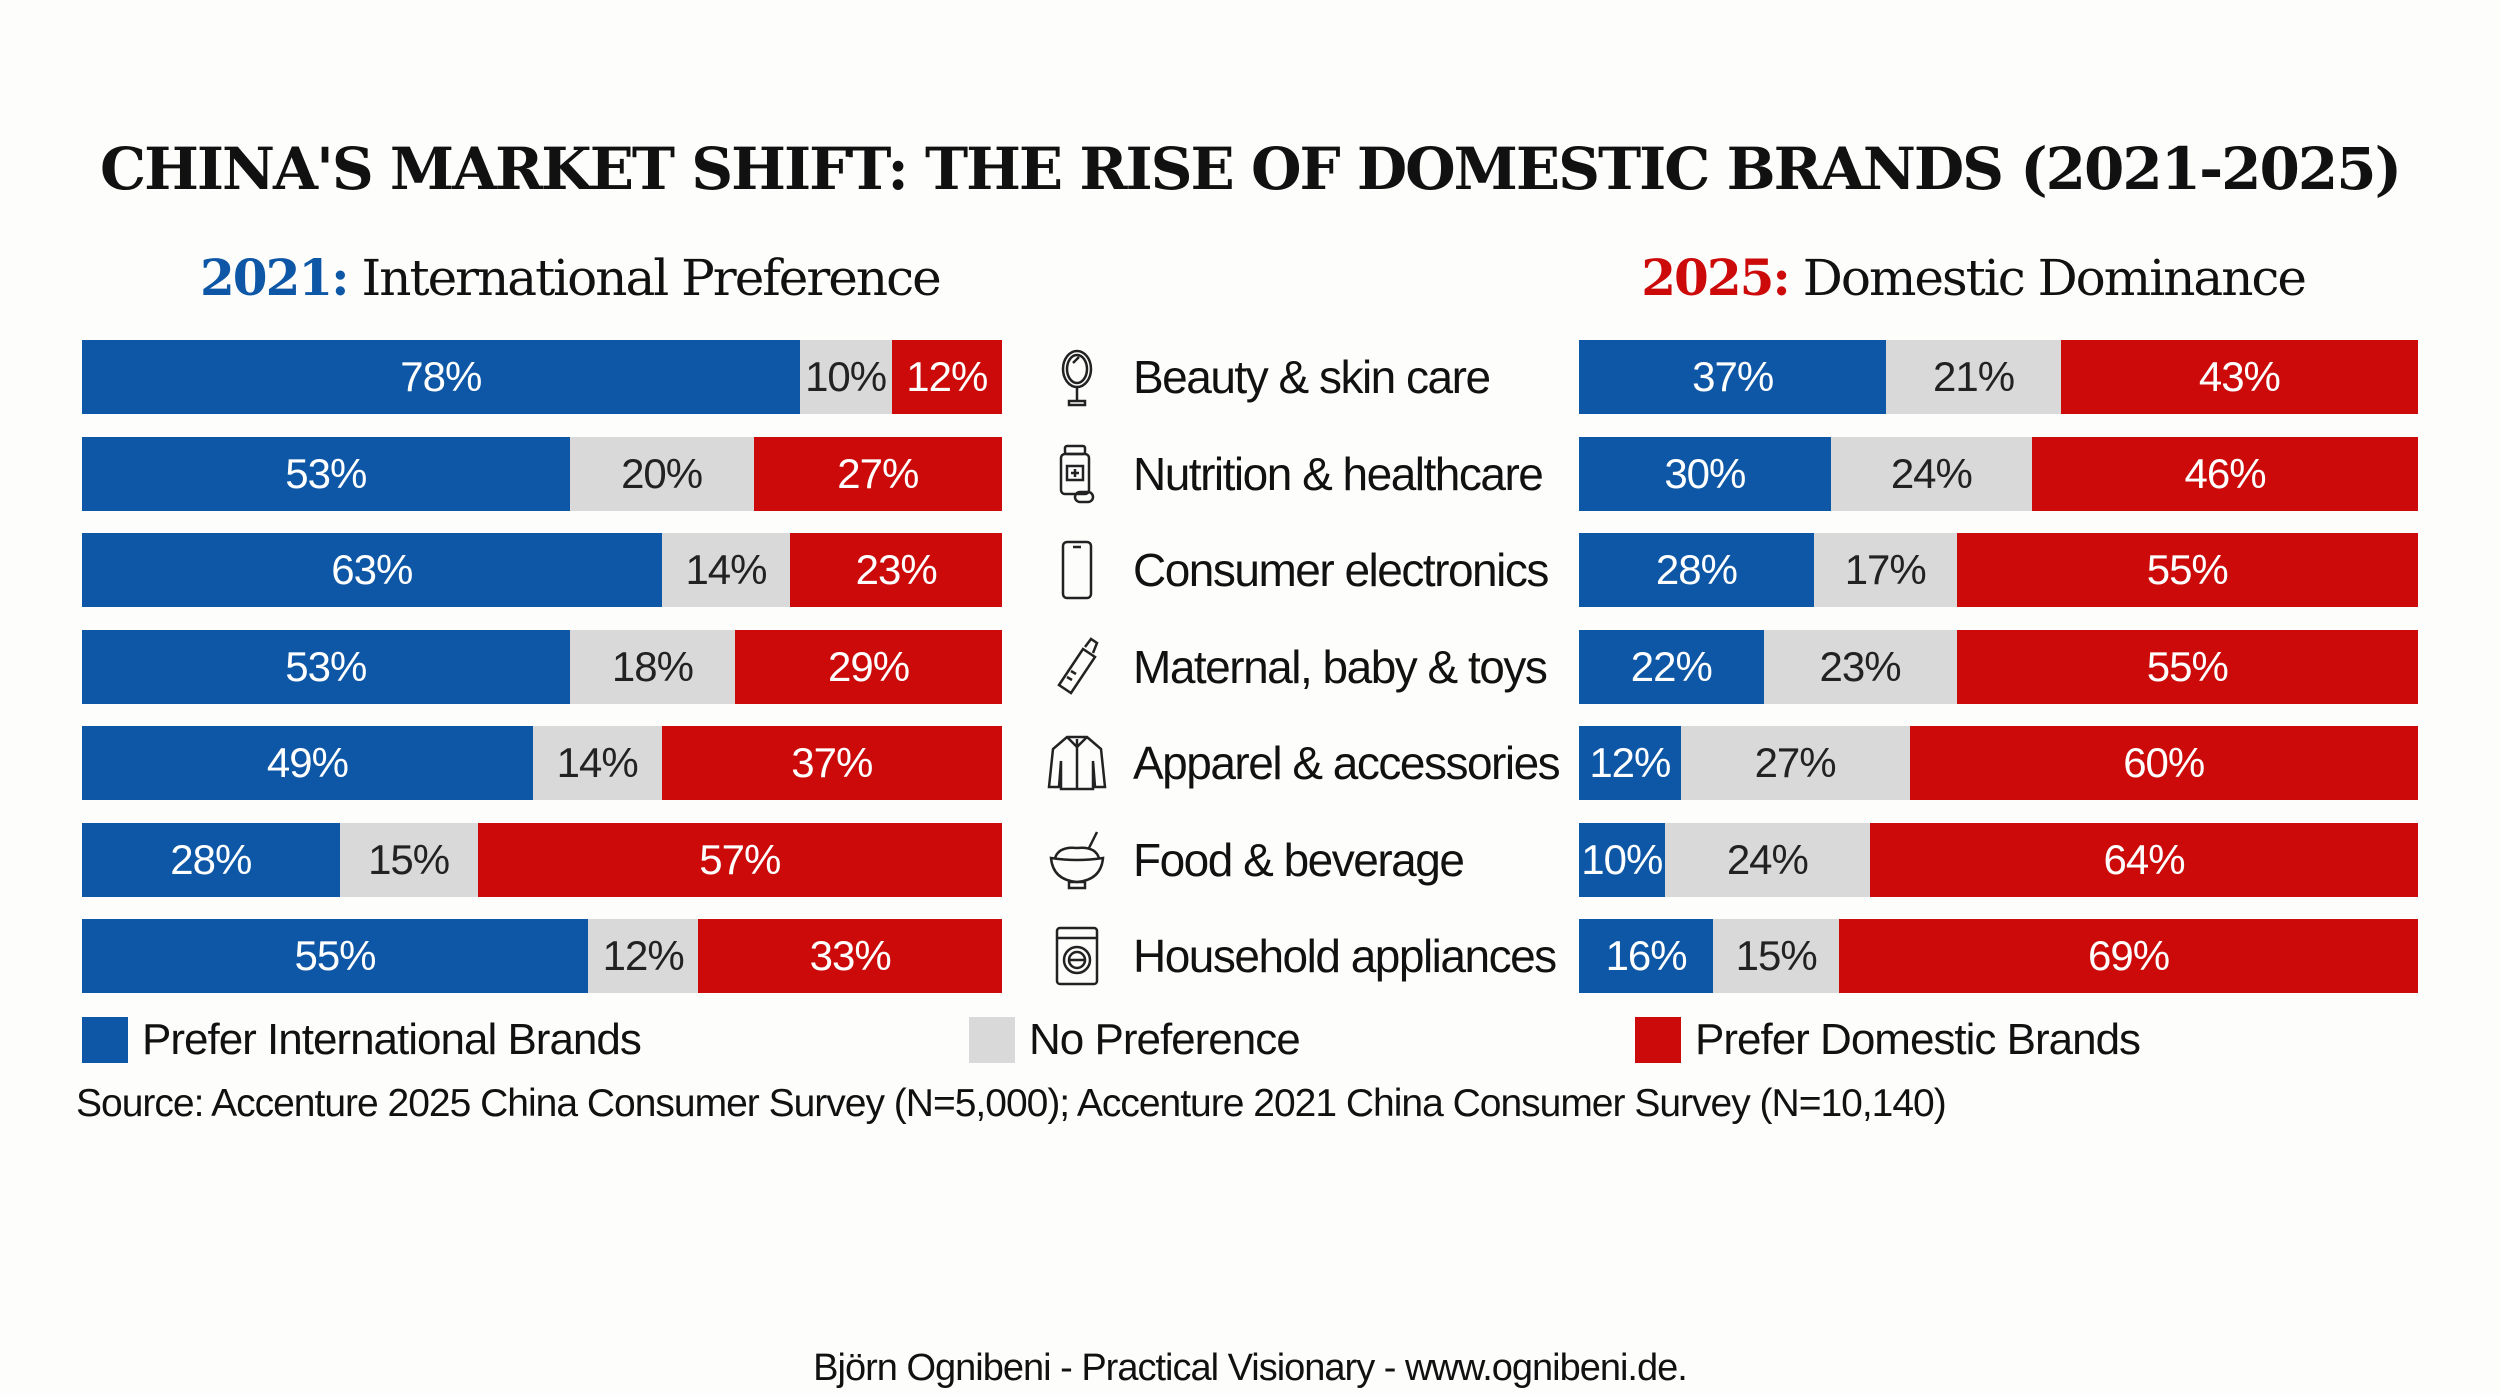  What do you see at coordinates (275, 277) in the screenshot?
I see `panel-year: 2021:` at bounding box center [275, 277].